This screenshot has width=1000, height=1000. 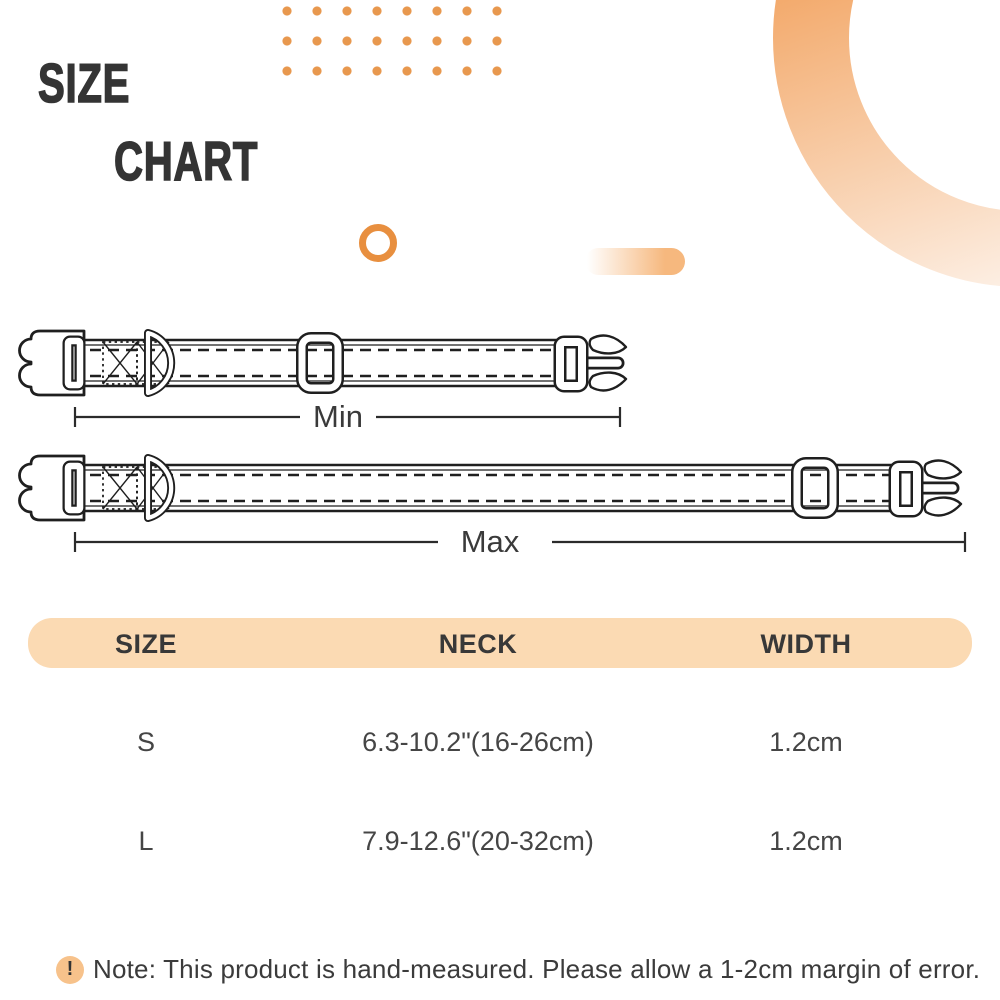 I want to click on max-dimension-line, so click(x=520, y=542).